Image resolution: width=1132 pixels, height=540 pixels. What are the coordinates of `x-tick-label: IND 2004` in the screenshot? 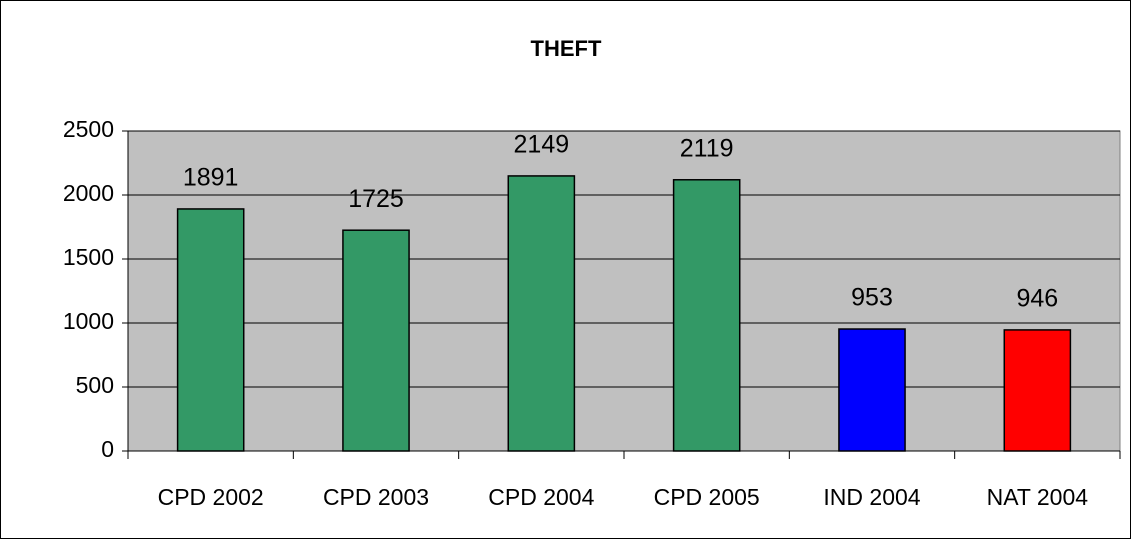 It's located at (871, 497).